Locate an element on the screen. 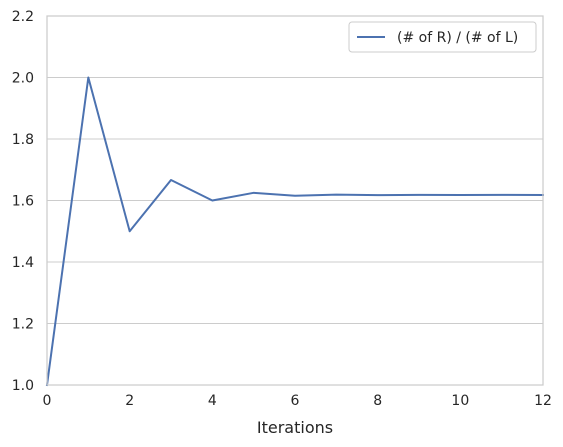  y-tick-label: 2.0 is located at coordinates (23, 79).